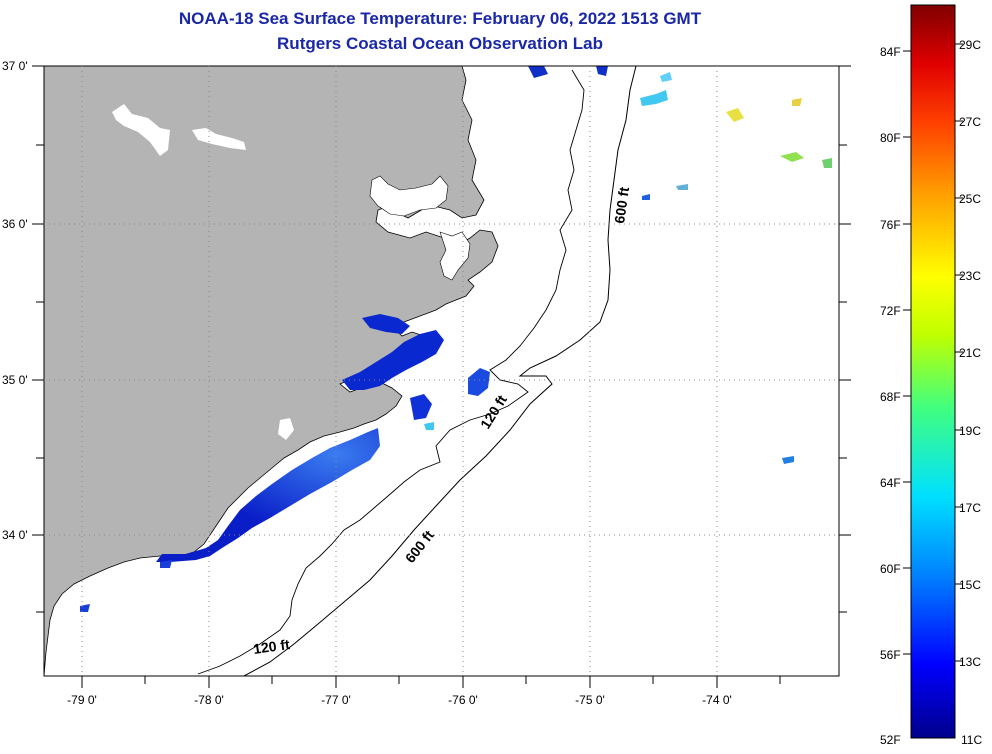 Image resolution: width=992 pixels, height=754 pixels. Describe the element at coordinates (440, 43) in the screenshot. I see `map-subtitle: Rutgers Coastal Ocean Observation Lab` at that location.